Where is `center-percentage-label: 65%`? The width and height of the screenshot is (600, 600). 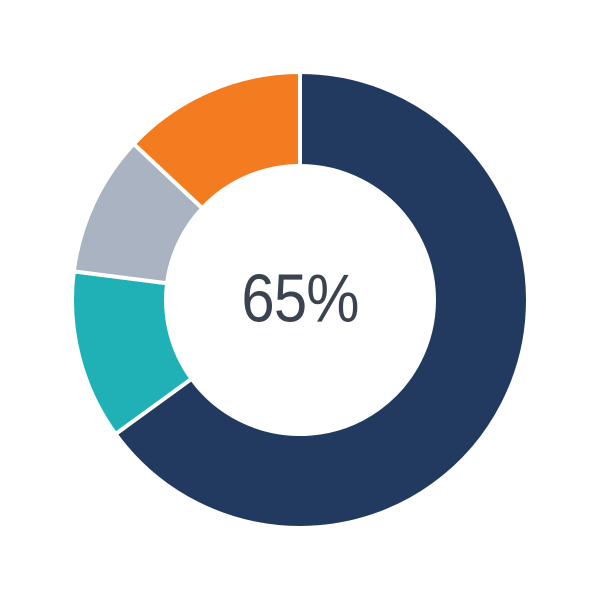
center-percentage-label: 65% is located at coordinates (300, 298).